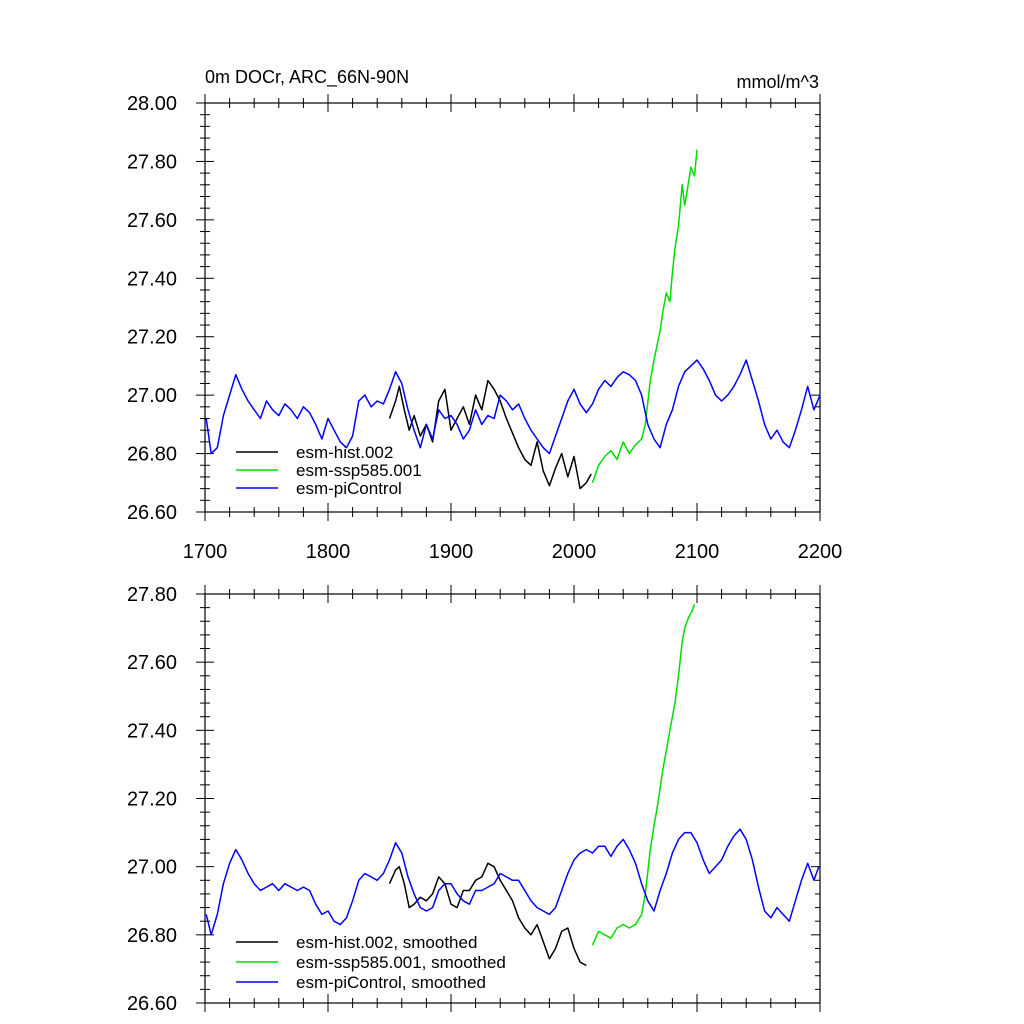 The height and width of the screenshot is (1024, 1024). What do you see at coordinates (328, 552) in the screenshot?
I see `x-tick-label: 1800` at bounding box center [328, 552].